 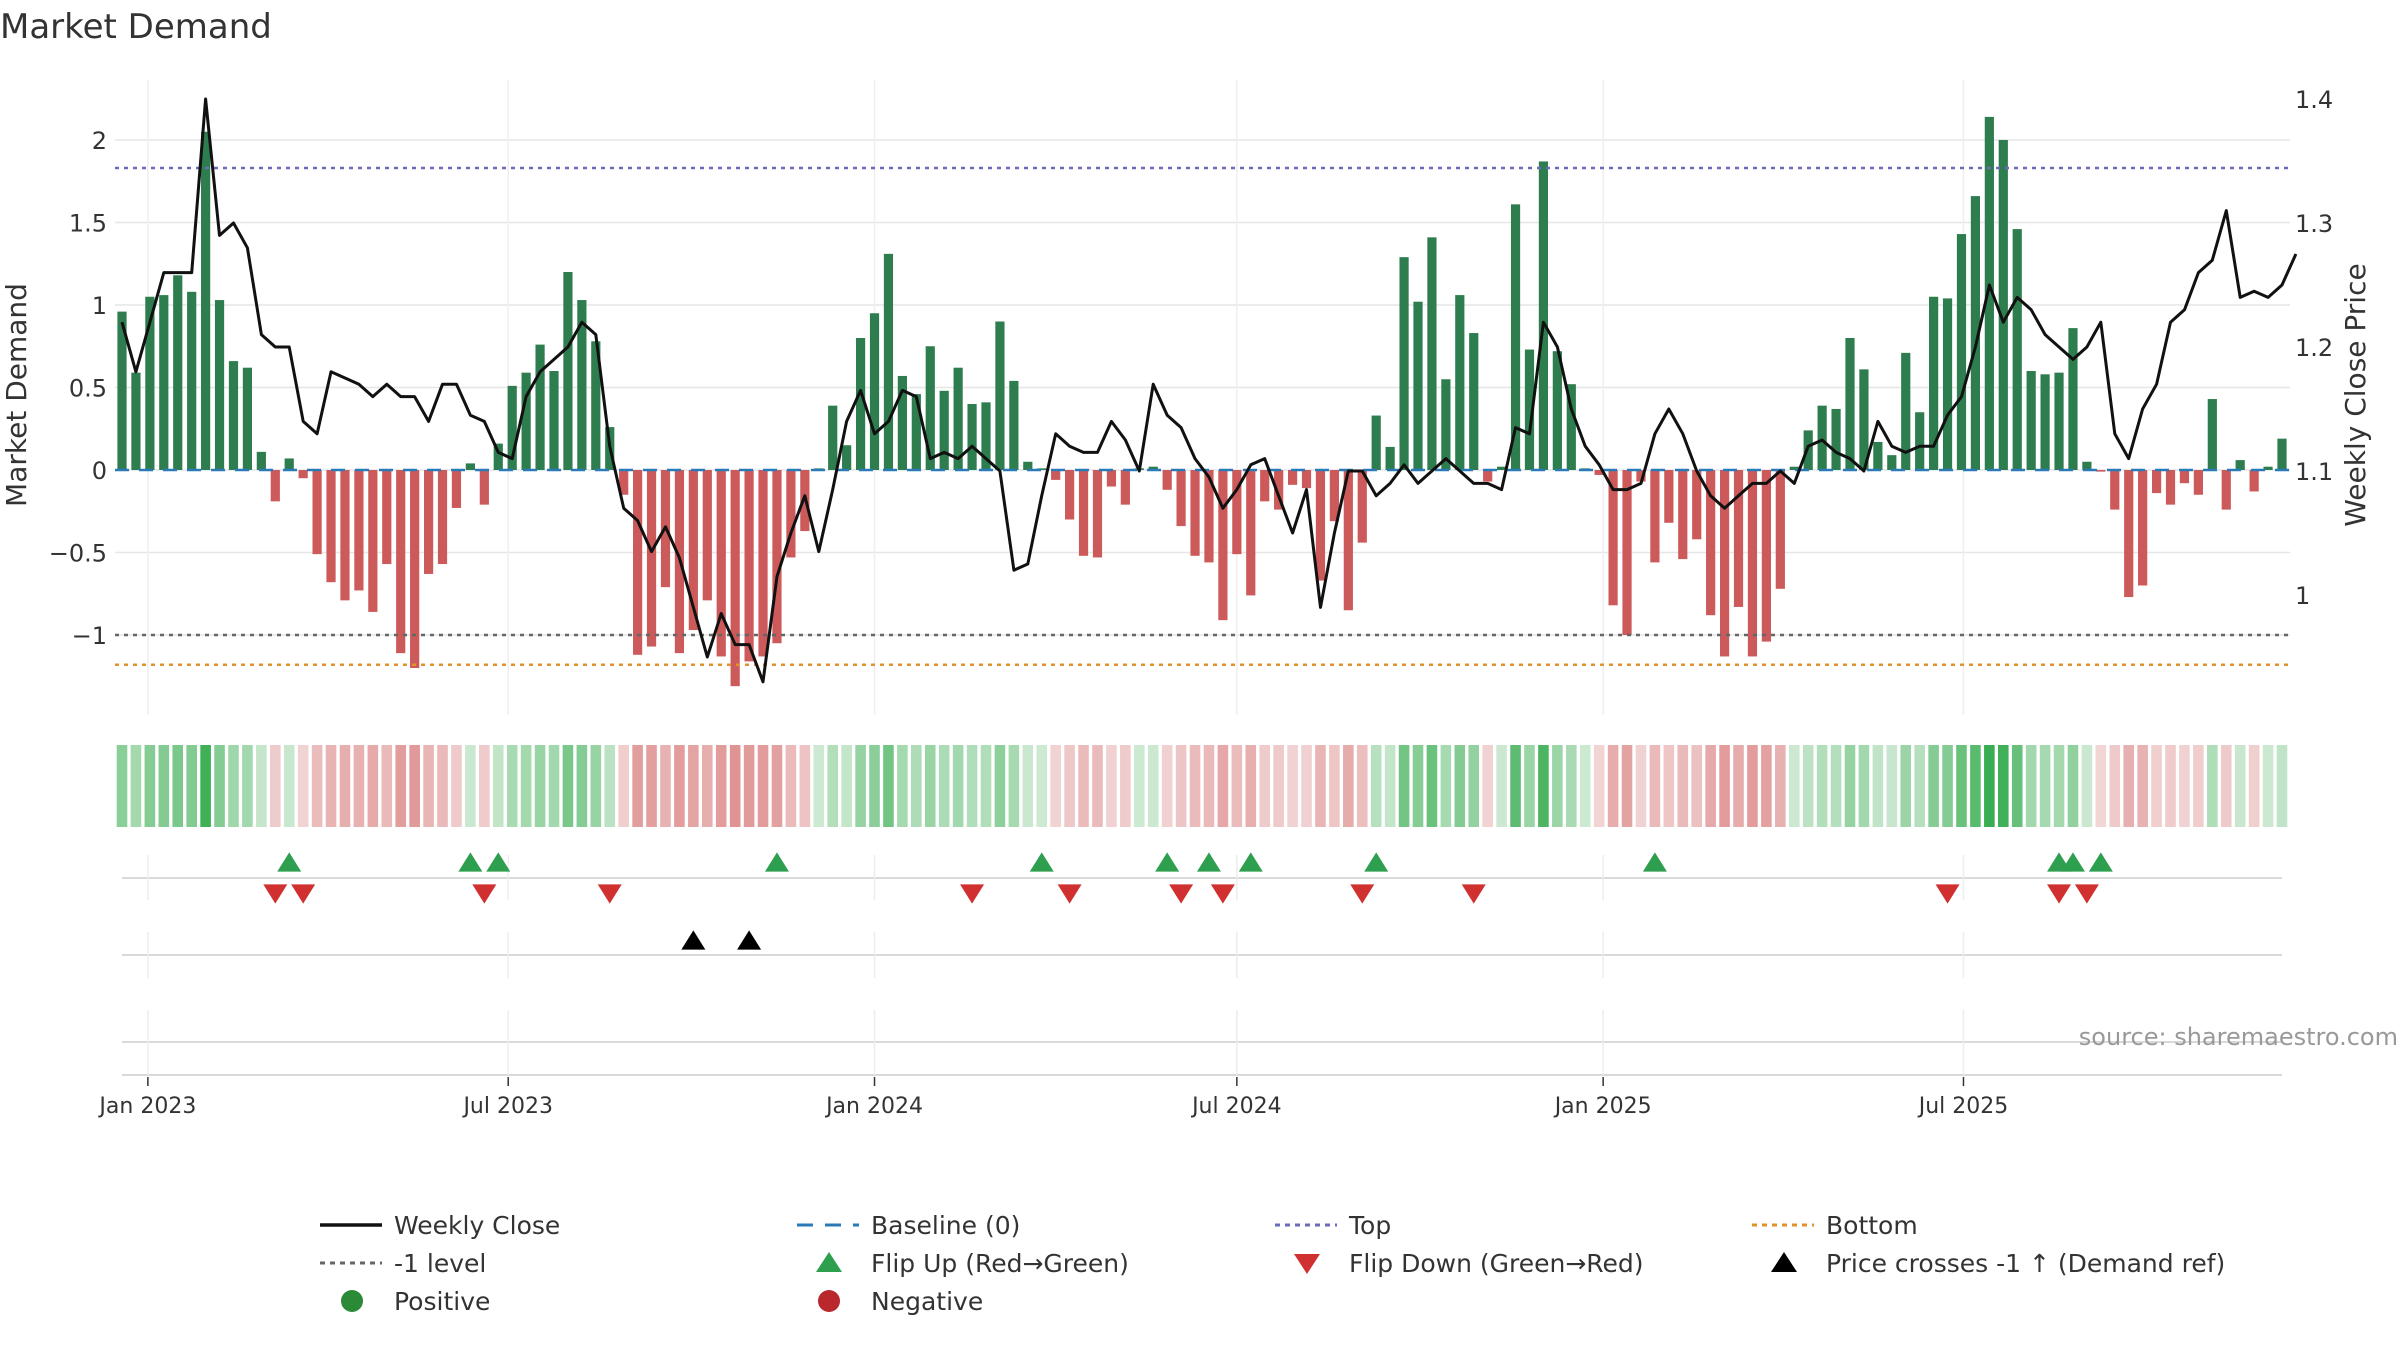 What do you see at coordinates (2314, 224) in the screenshot?
I see `y2-tick-label: 1.3` at bounding box center [2314, 224].